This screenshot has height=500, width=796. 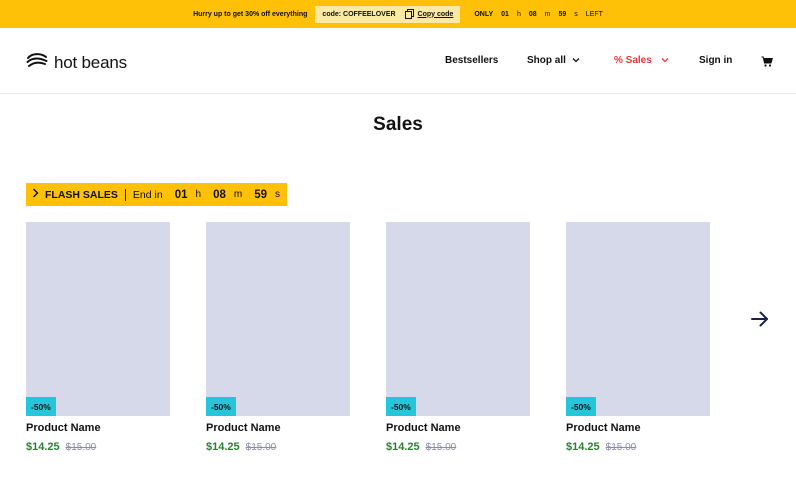 I want to click on cart-icon, so click(x=767, y=61).